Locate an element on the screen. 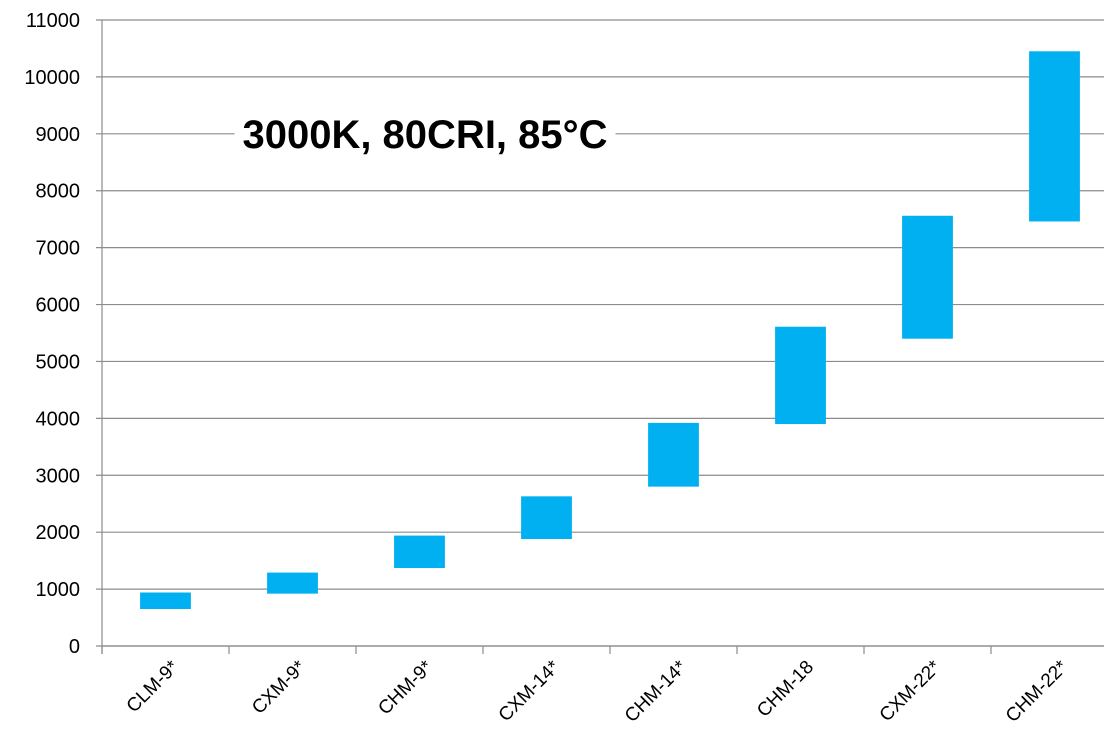 This screenshot has width=1104, height=750. y-tick-label: 11000 is located at coordinates (53, 21).